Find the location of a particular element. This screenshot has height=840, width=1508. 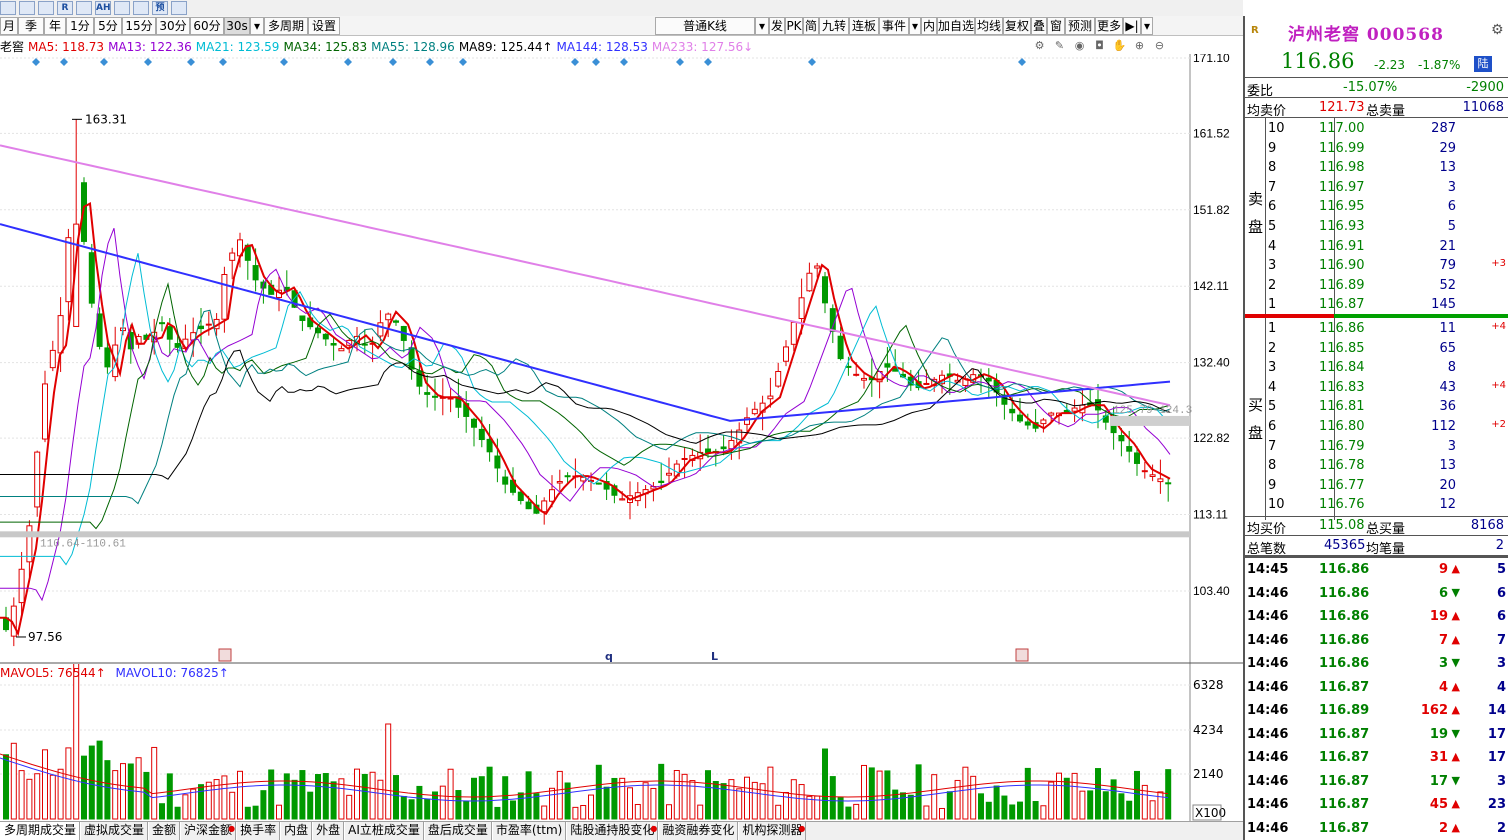

indicator-tab-0: 多周期成交量 is located at coordinates (40, 831).